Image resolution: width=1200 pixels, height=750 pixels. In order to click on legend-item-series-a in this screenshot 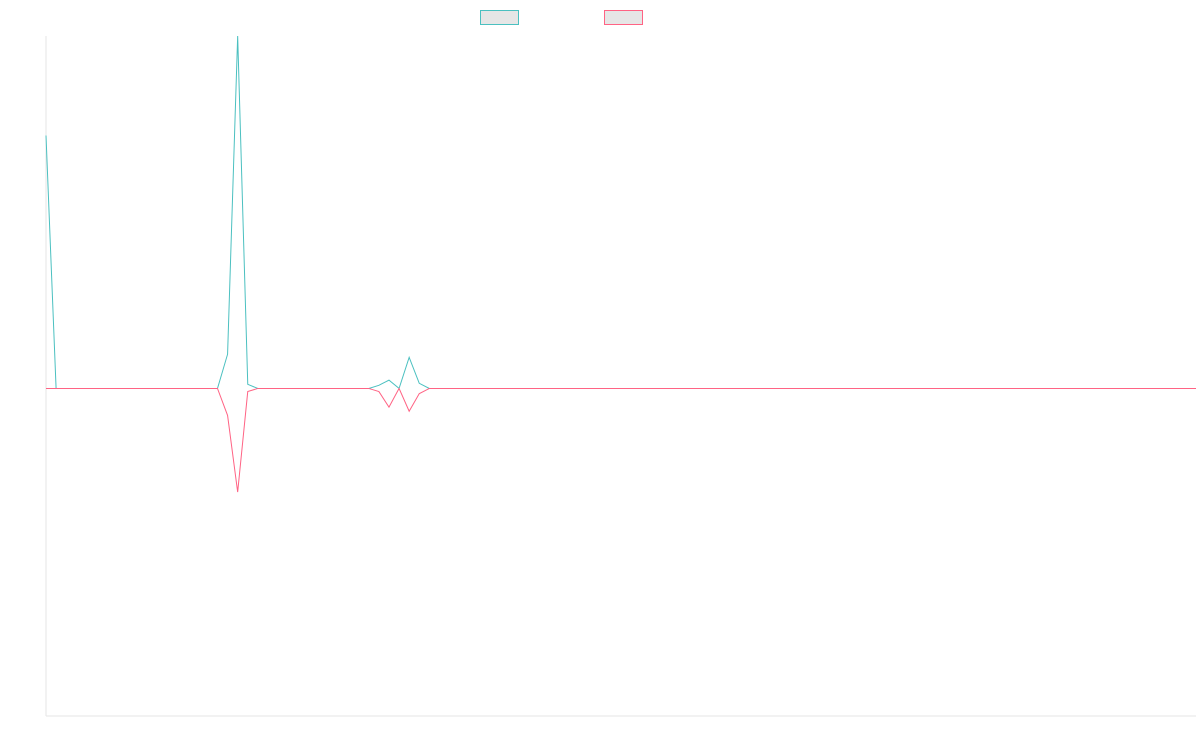, I will do `click(504, 18)`.